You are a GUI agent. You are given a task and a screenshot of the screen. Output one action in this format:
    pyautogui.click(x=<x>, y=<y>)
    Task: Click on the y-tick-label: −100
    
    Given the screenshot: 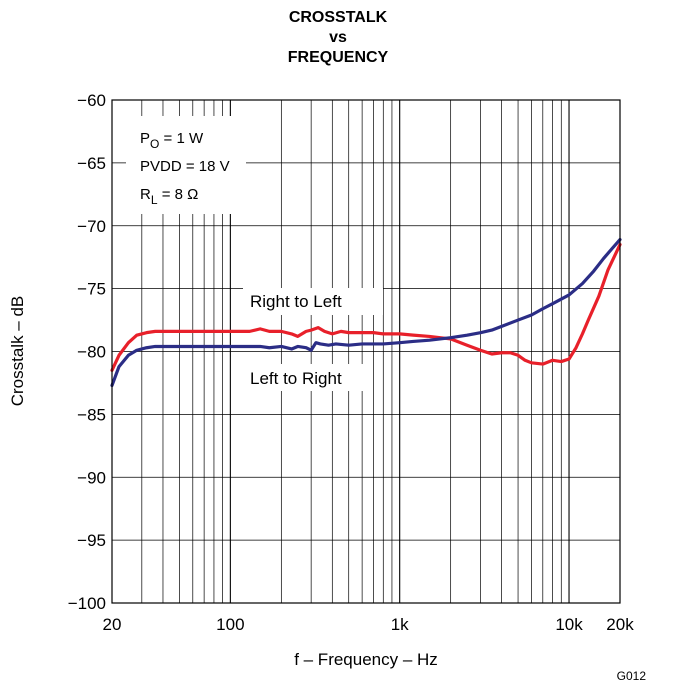 What is the action you would take?
    pyautogui.click(x=87, y=603)
    